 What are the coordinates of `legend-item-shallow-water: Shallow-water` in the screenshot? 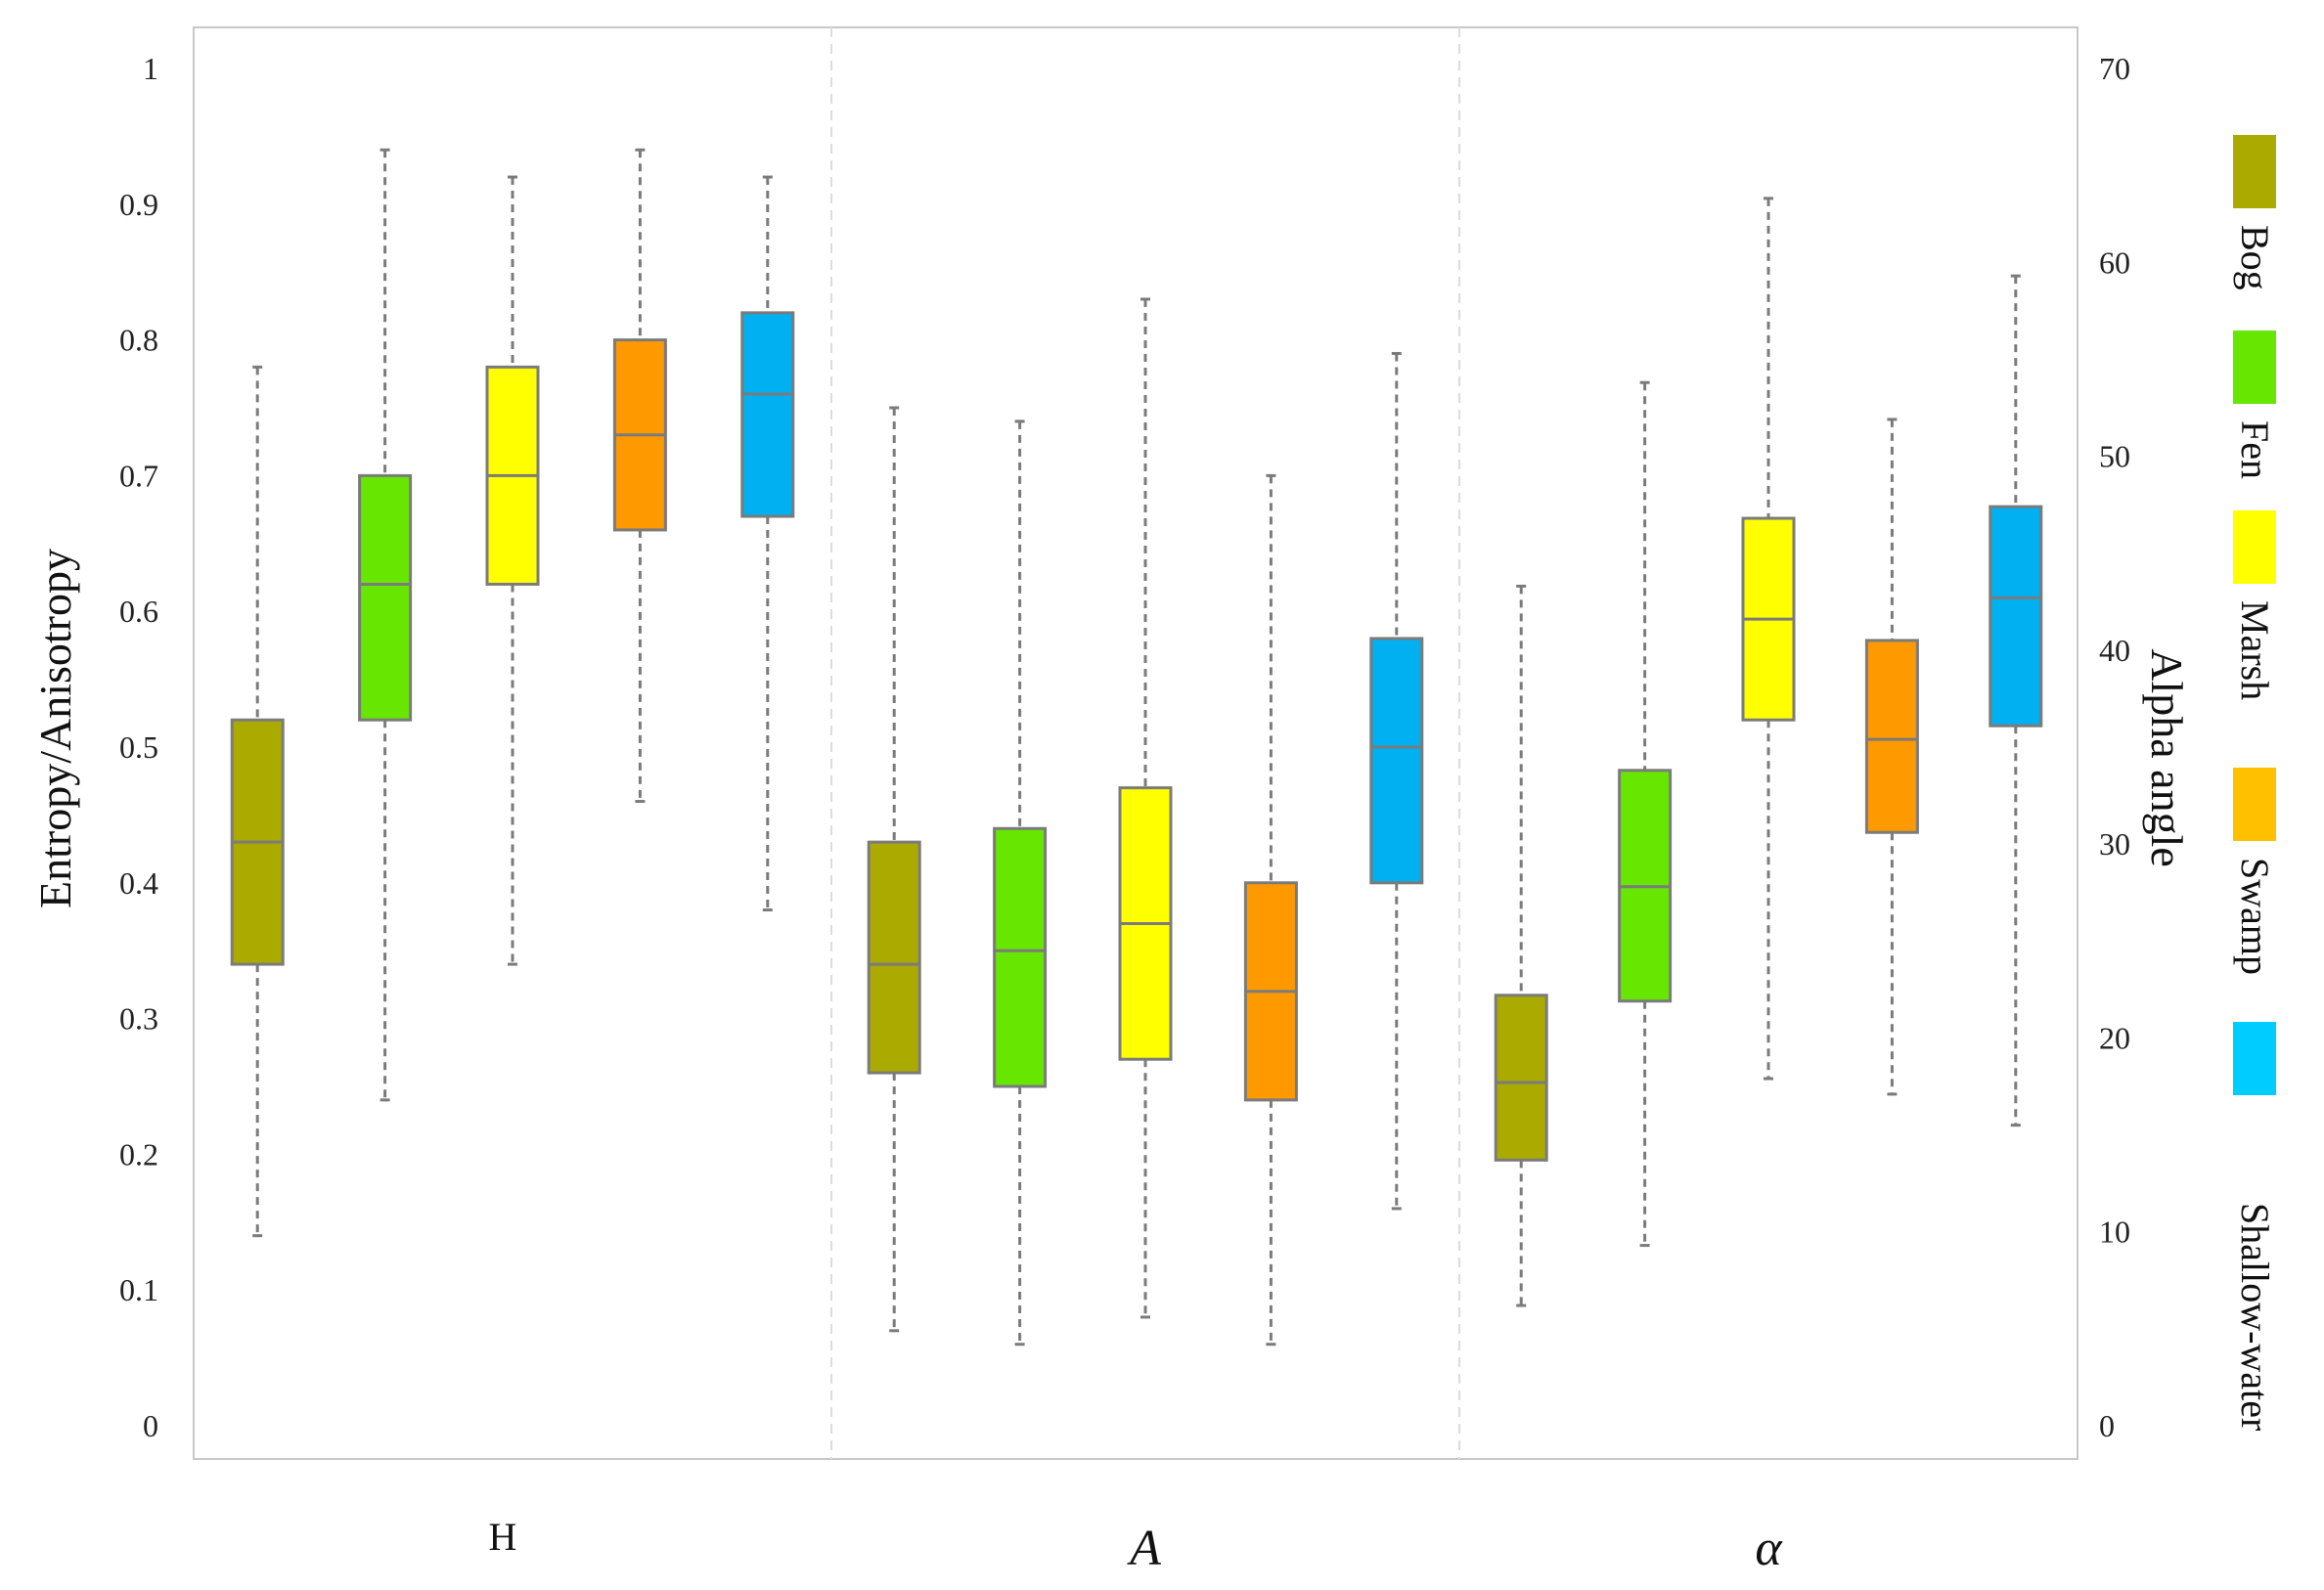 It's located at (2255, 1226).